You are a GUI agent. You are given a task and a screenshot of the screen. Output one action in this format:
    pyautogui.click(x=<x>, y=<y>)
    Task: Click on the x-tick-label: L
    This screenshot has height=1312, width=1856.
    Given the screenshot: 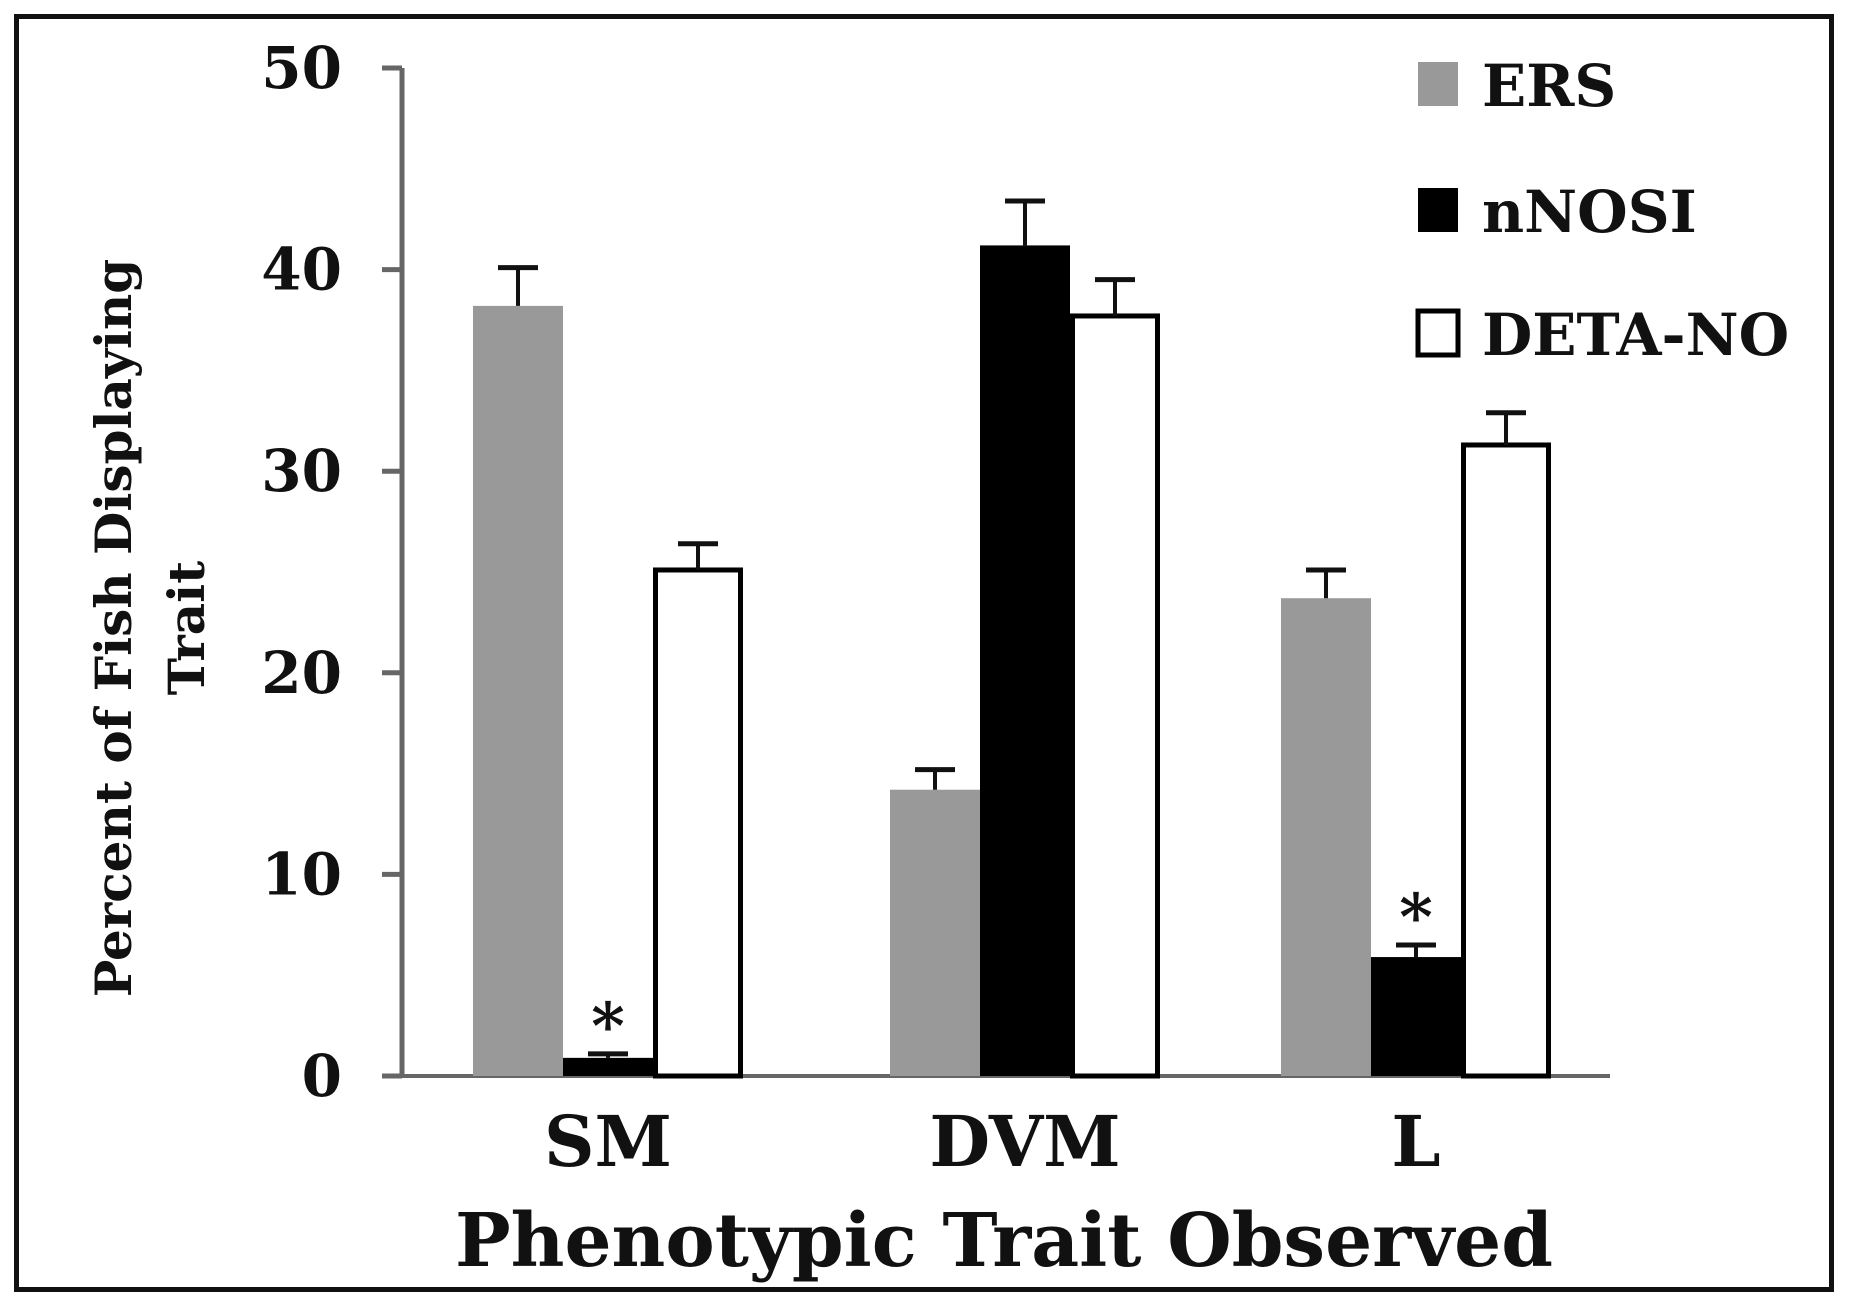 What is the action you would take?
    pyautogui.click(x=1415, y=1141)
    